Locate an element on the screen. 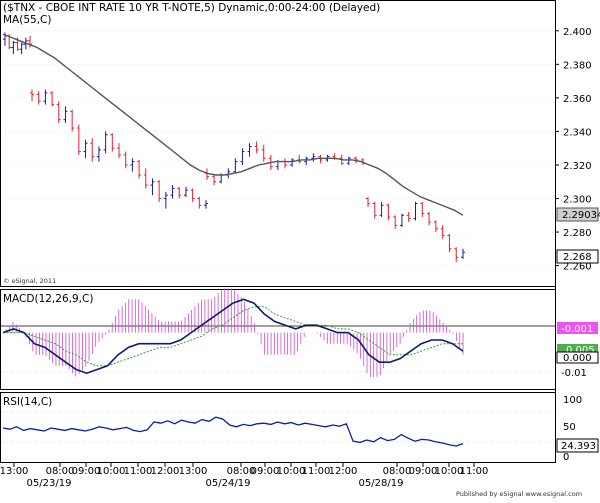 The image size is (600, 503). rsi-value-box is located at coordinates (577, 445).